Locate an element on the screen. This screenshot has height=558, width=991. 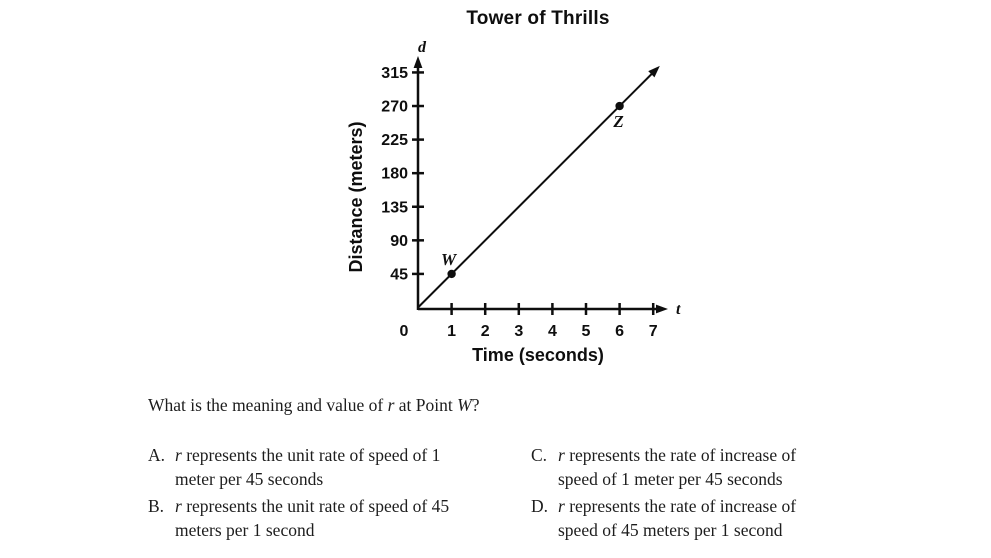
option-letter: C. is located at coordinates (539, 455).